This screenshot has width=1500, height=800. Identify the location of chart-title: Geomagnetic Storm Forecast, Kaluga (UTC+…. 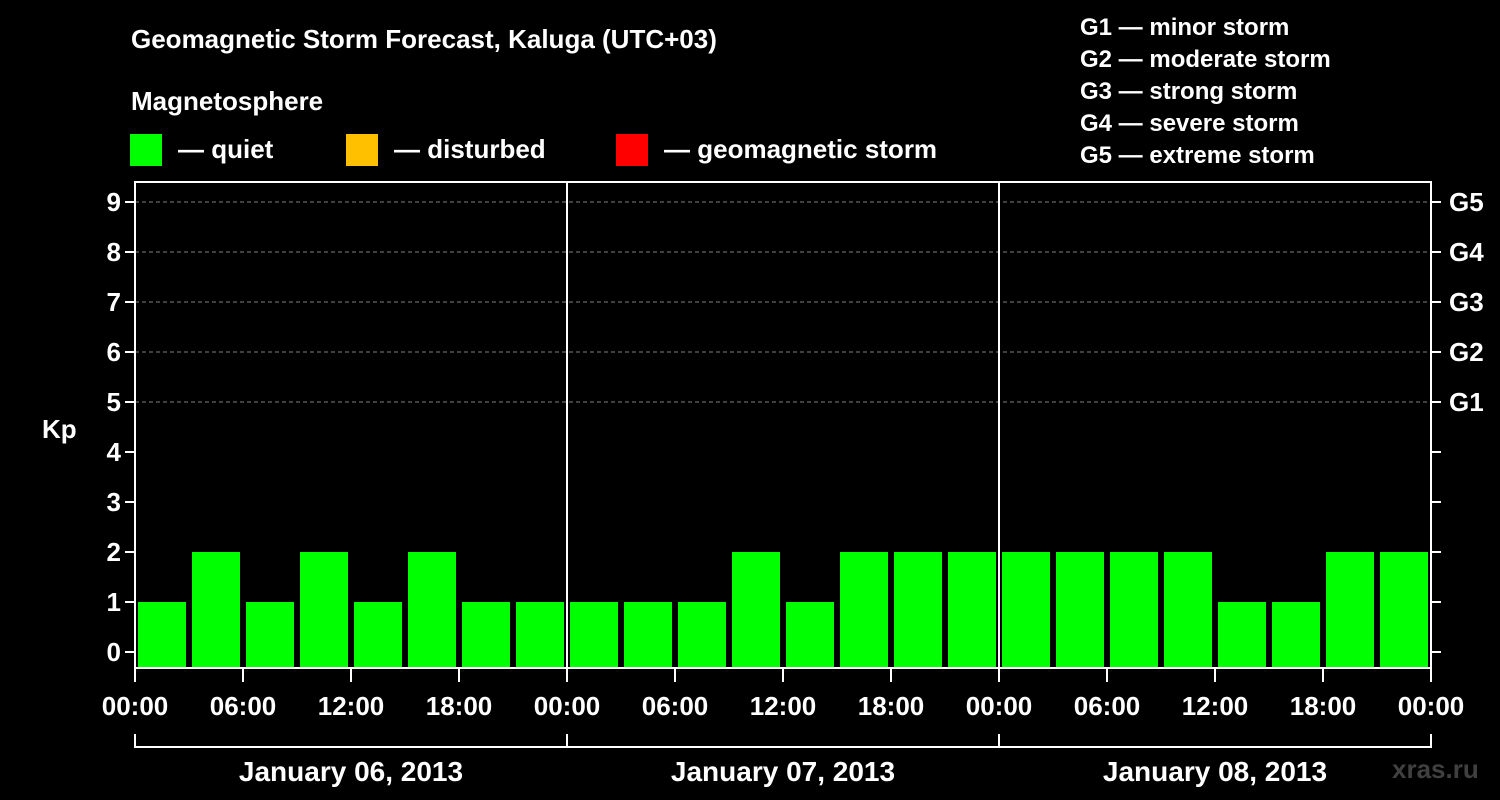
(424, 39).